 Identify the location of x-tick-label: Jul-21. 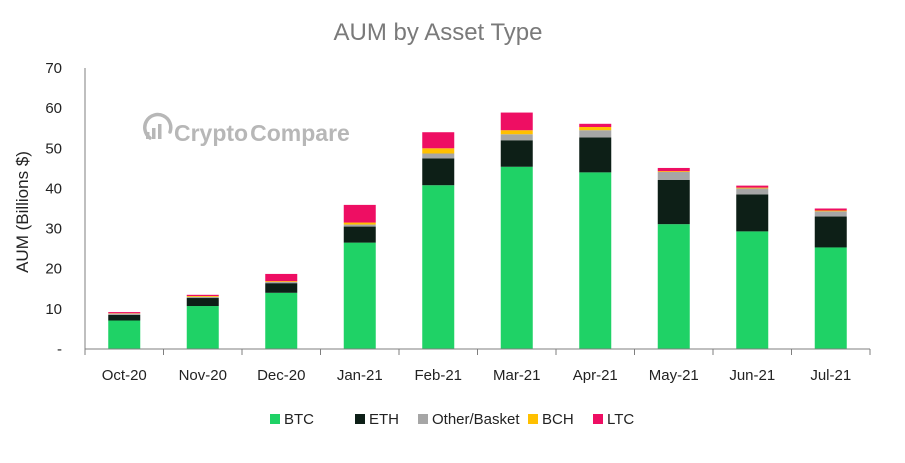
(830, 375).